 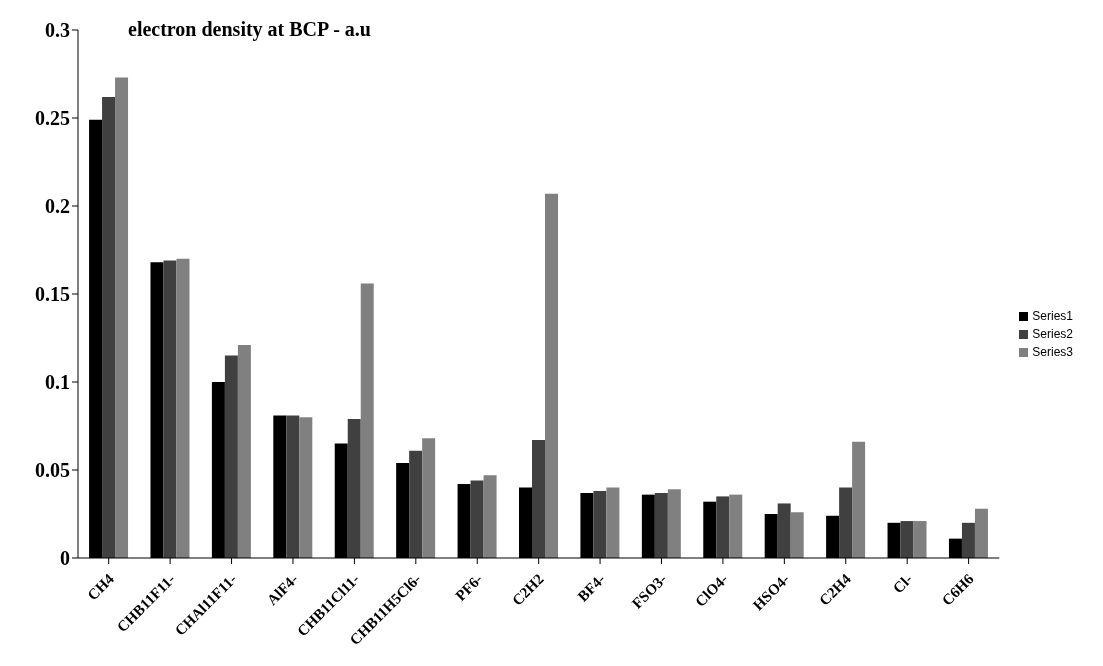 I want to click on legend-label: Series2, so click(x=1052, y=334).